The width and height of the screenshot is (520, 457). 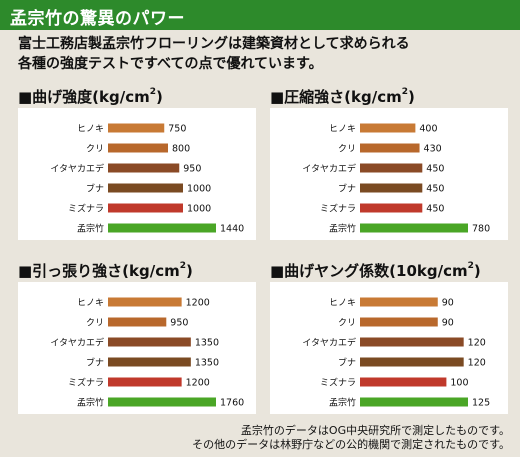 I want to click on chart-title-tensile-strength: ■引っ張り強さ(kg/cm2), so click(x=105, y=270).